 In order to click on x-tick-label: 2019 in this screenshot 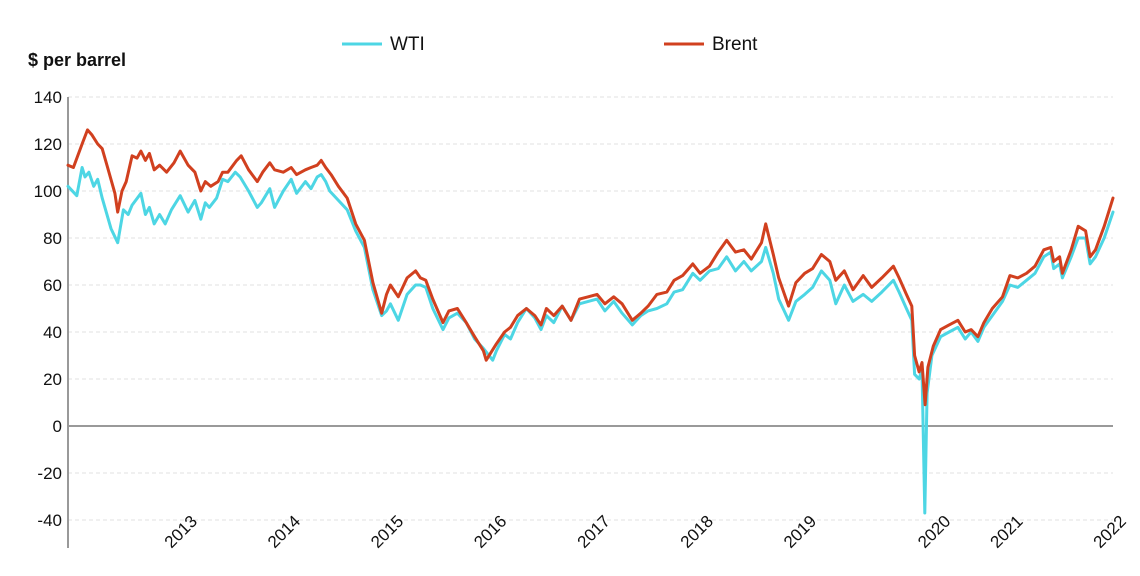, I will do `click(800, 532)`.